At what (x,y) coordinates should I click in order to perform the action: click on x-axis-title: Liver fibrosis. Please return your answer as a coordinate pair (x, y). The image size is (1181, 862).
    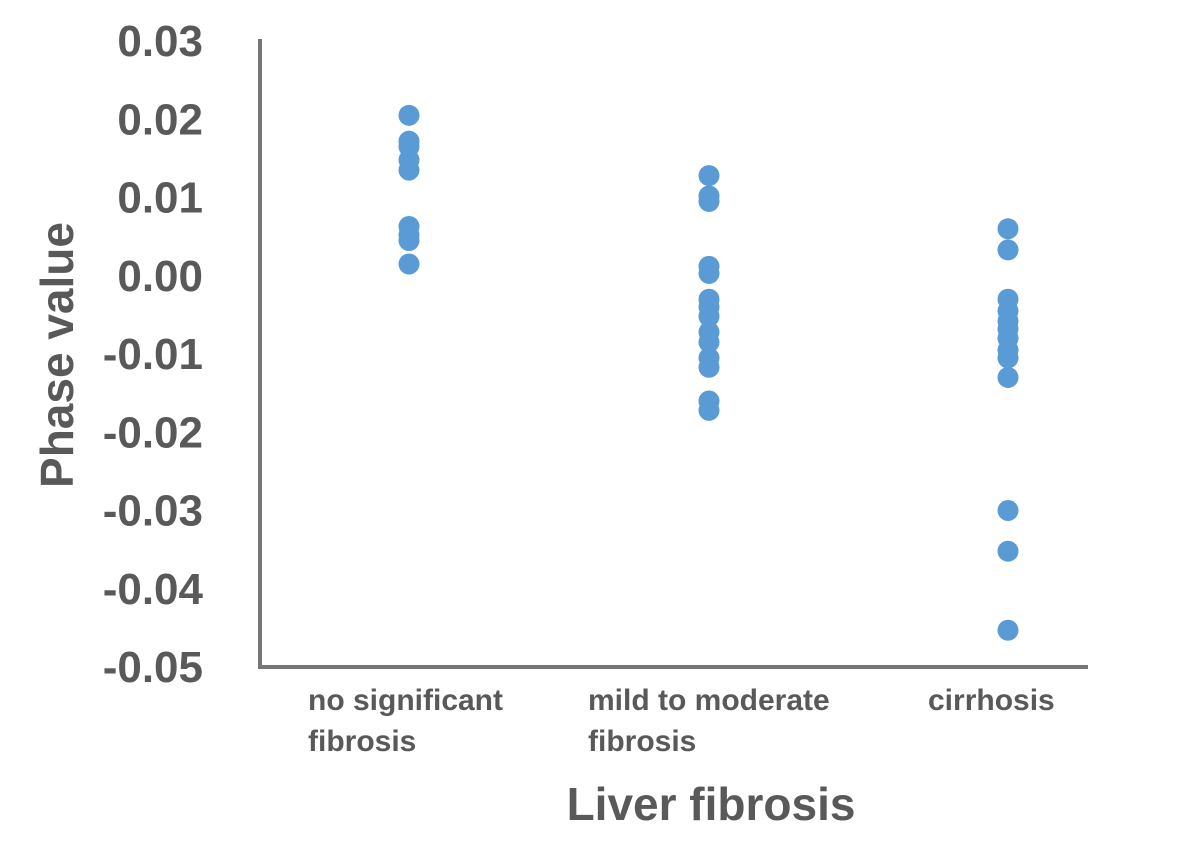
    Looking at the image, I should click on (711, 804).